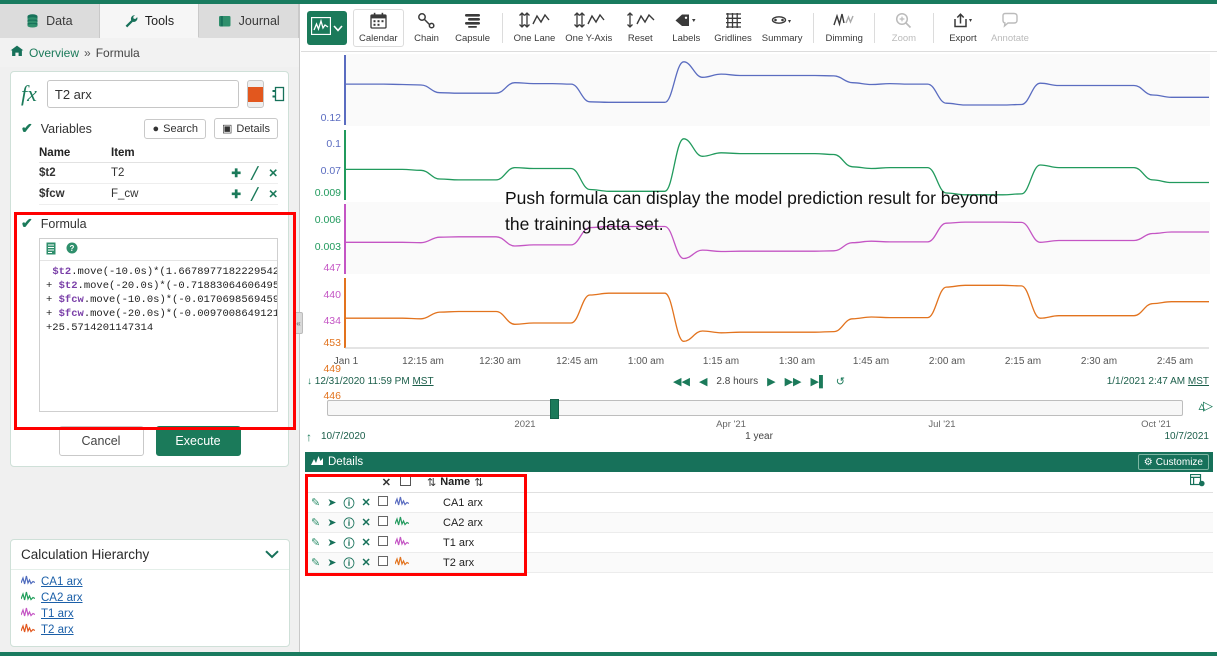 This screenshot has width=1217, height=656. What do you see at coordinates (759, 563) in the screenshot?
I see `table-row: ✎ ➤ ⓘ ✕ T2 arx` at bounding box center [759, 563].